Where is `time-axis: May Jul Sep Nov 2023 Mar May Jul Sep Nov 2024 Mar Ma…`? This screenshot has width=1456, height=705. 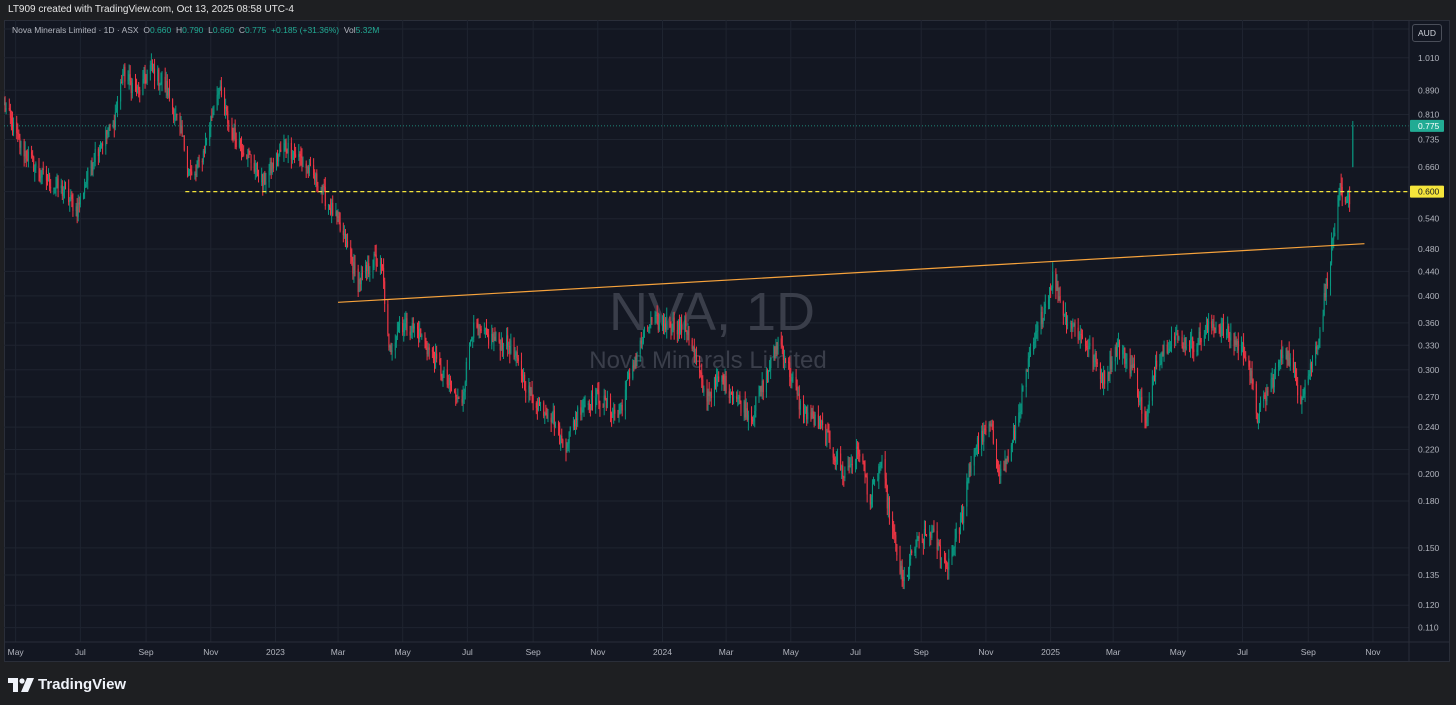
time-axis: May Jul Sep Nov 2023 Mar May Jul Sep Nov 2024 Mar Ma… is located at coordinates (695, 652).